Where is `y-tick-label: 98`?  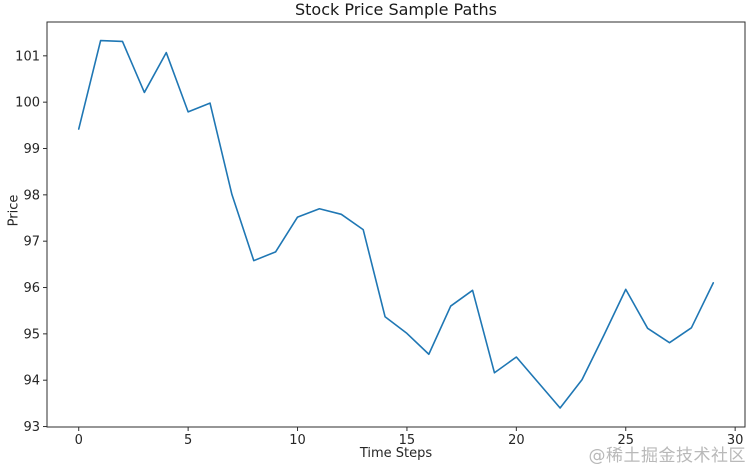
y-tick-label: 98 is located at coordinates (31, 195).